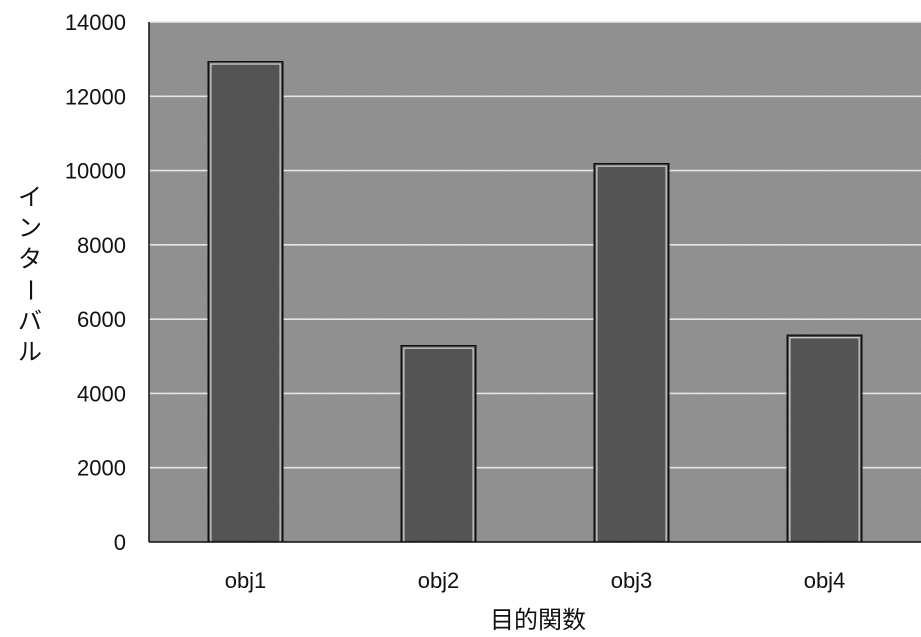 This screenshot has height=637, width=921. I want to click on y-axis-title-char: イ, so click(30, 197).